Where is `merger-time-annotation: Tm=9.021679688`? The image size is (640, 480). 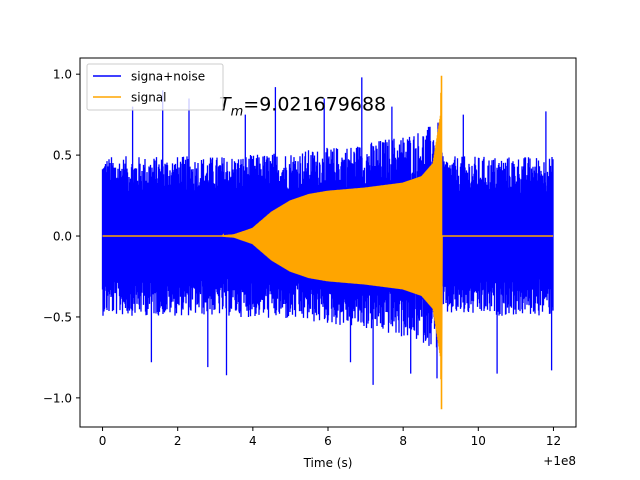
merger-time-annotation: Tm=9.021679688 is located at coordinates (302, 106).